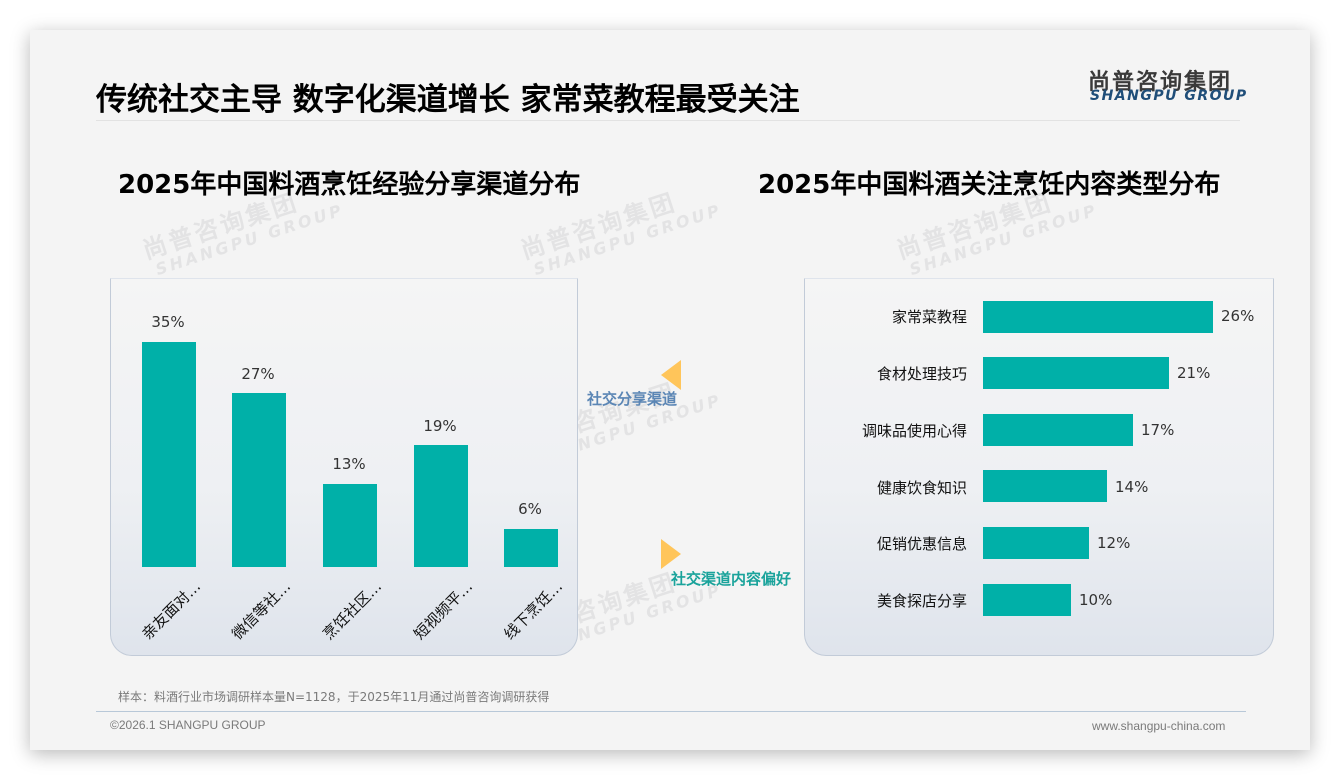 The image size is (1340, 780). Describe the element at coordinates (921, 488) in the screenshot. I see `bar-category-label: 健康饮食知识` at that location.